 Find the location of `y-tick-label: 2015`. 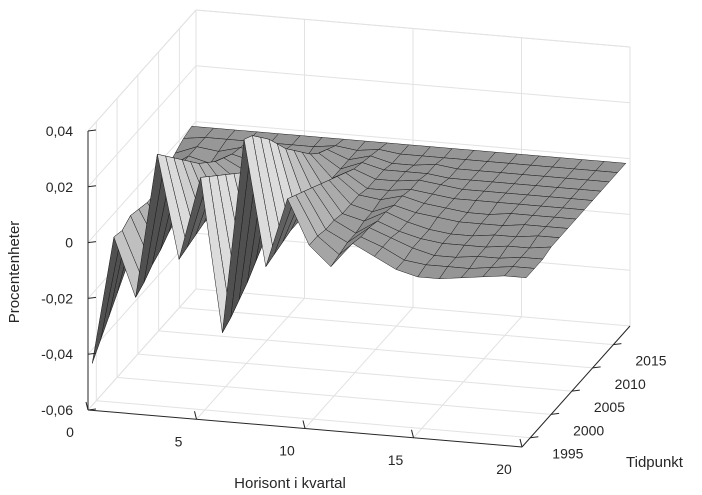

y-tick-label: 2015 is located at coordinates (650, 361).